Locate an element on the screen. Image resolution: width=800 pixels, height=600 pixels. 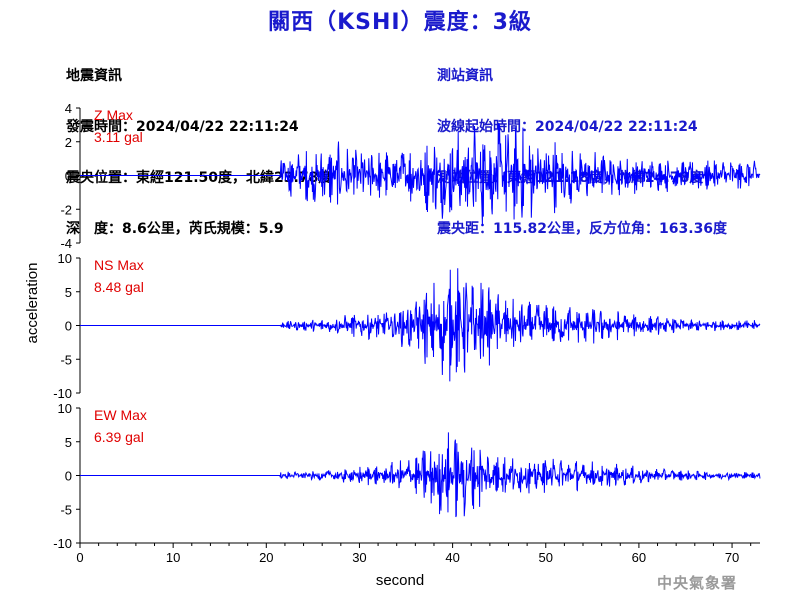
x-tick-label: 30 is located at coordinates (359, 557).